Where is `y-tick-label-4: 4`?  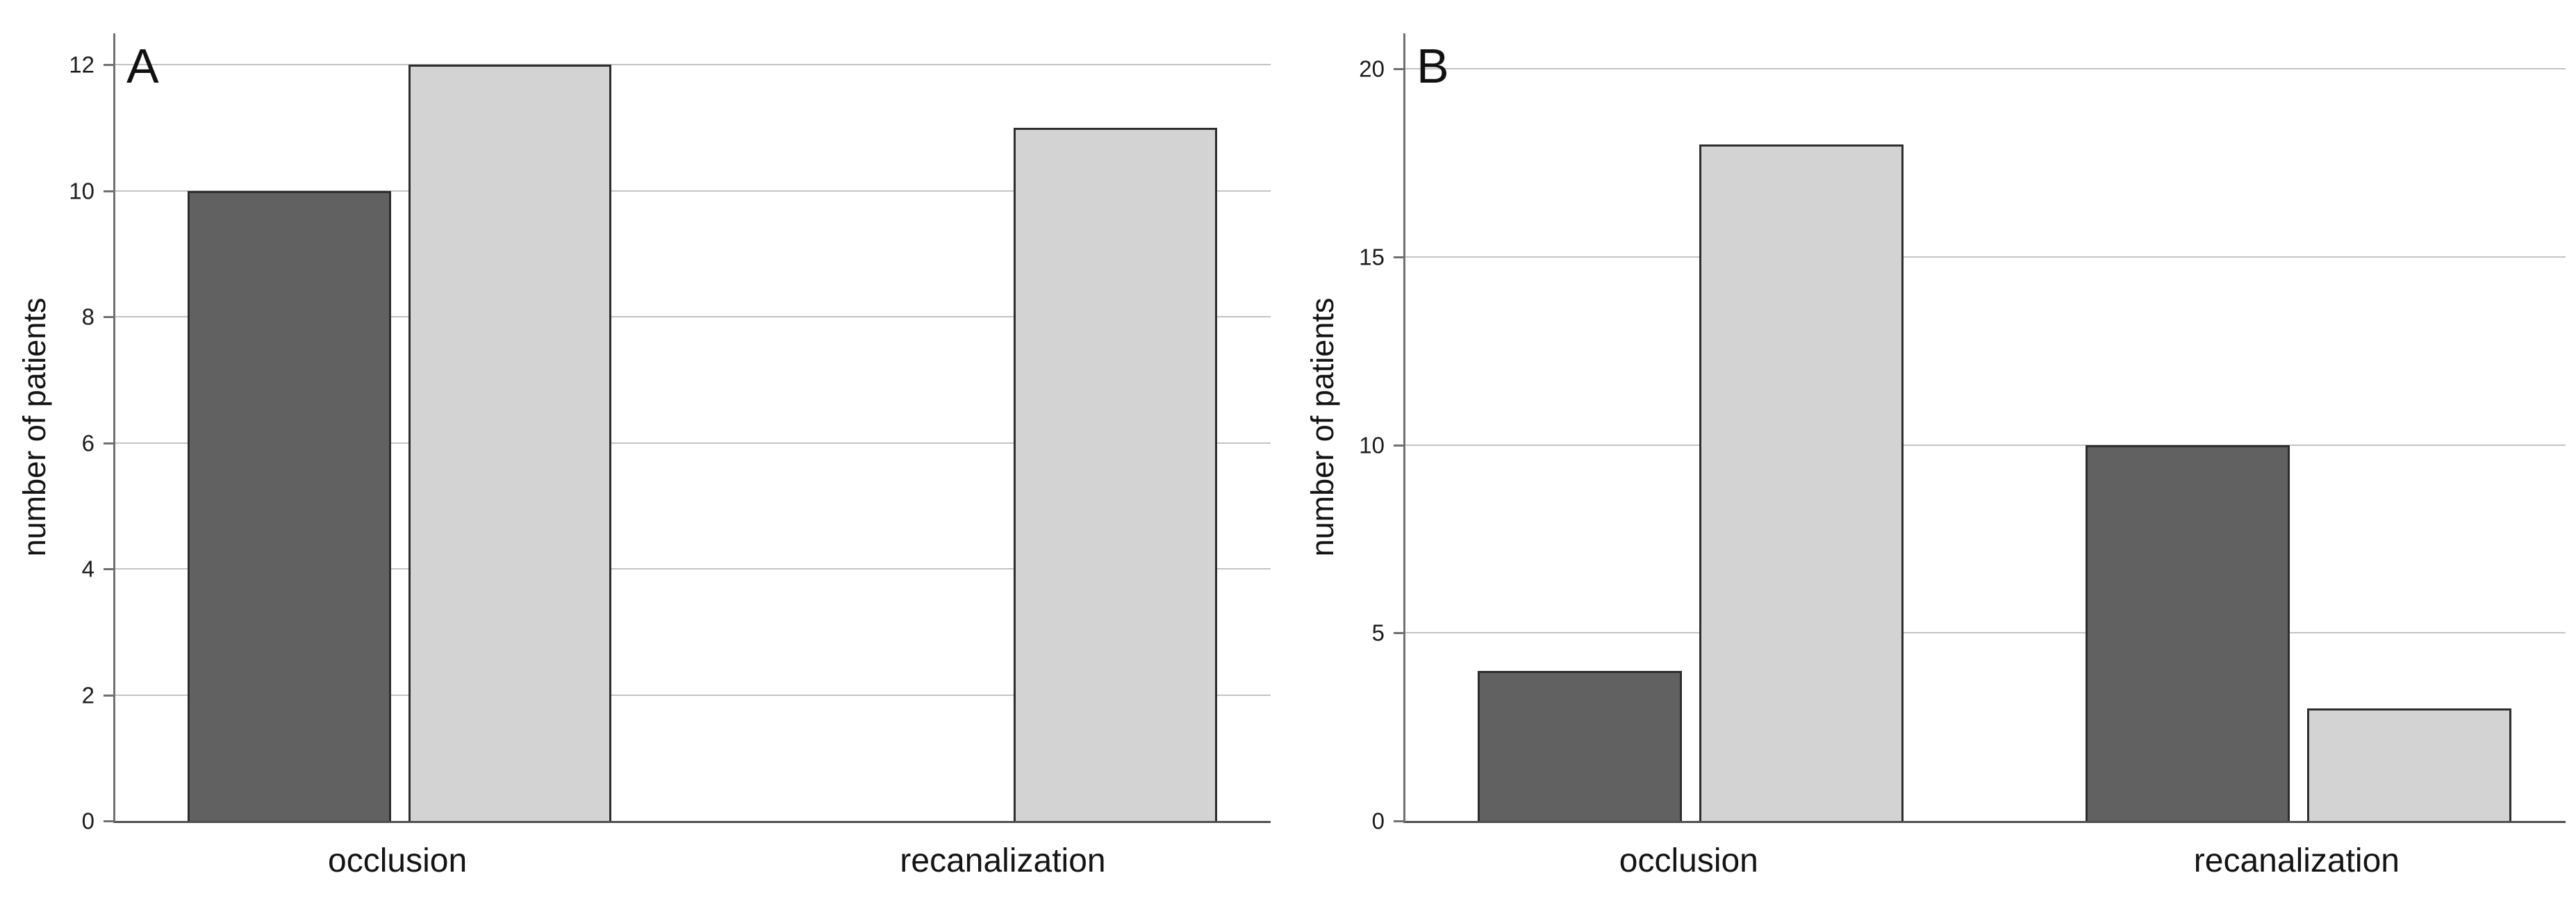 y-tick-label-4: 4 is located at coordinates (88, 569).